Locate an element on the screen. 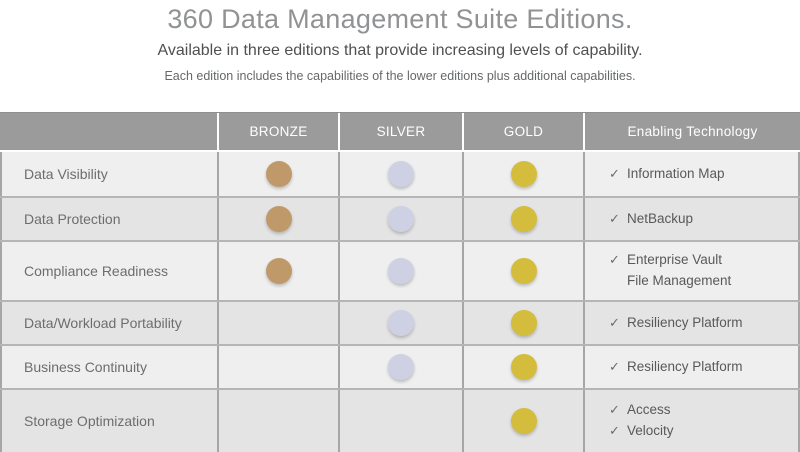 The height and width of the screenshot is (452, 800). technology-line: ✓File Management is located at coordinates (670, 281).